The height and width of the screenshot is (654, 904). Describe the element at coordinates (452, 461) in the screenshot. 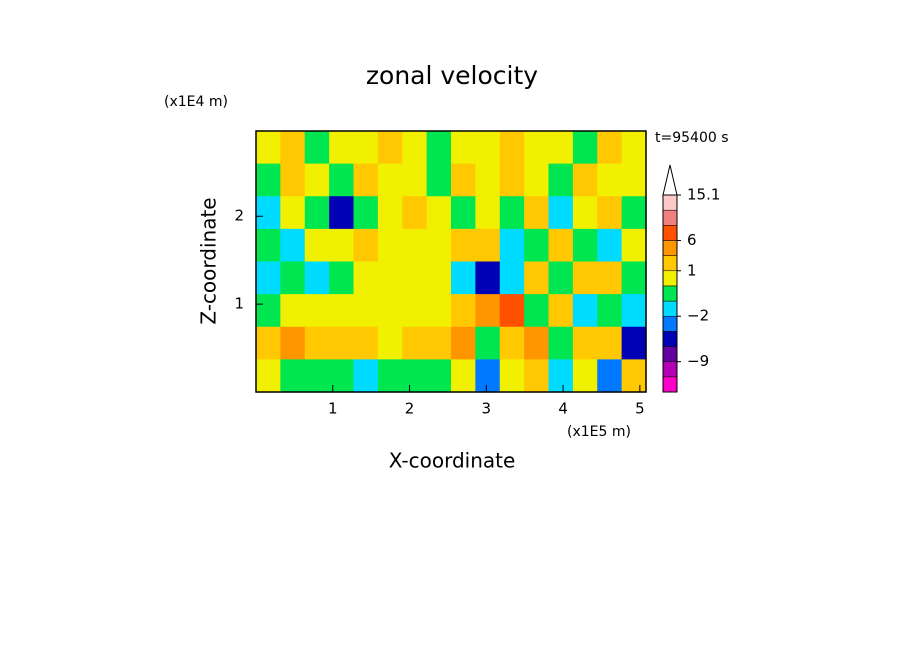

I see `x-axis-title: X-coordinate` at that location.